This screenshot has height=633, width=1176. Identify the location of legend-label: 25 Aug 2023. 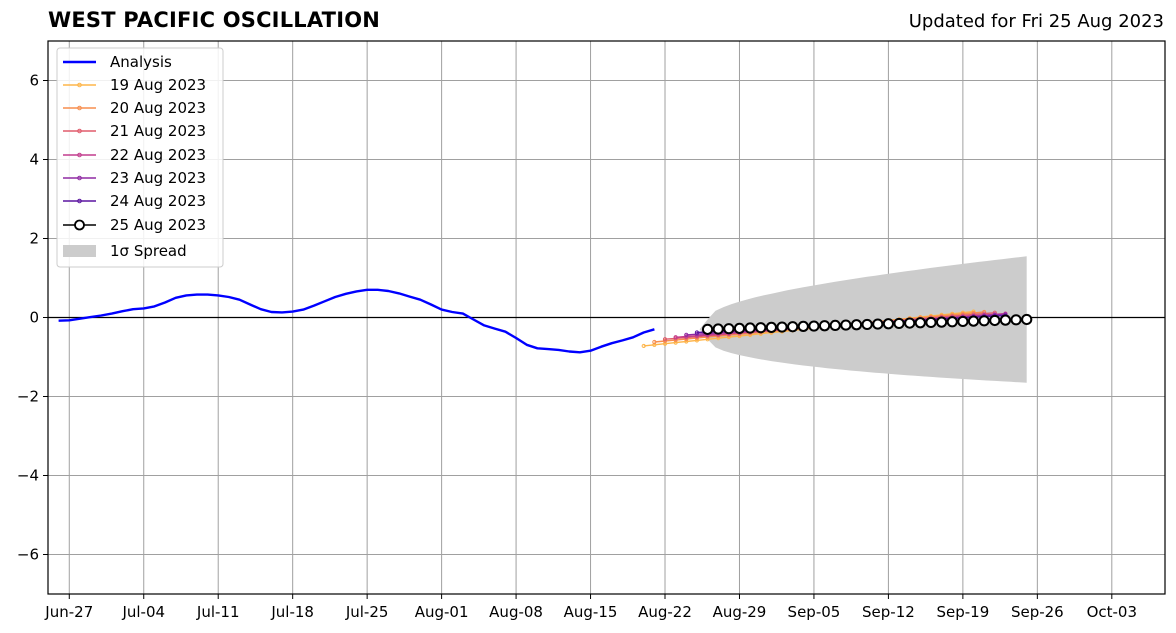
(158, 225).